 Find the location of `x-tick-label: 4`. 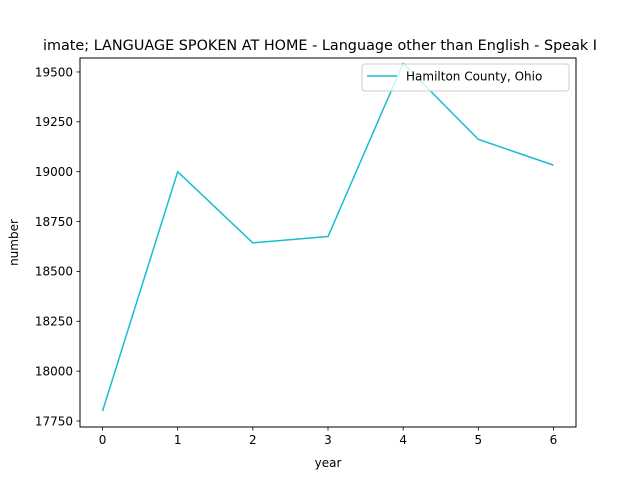

x-tick-label: 4 is located at coordinates (403, 440).